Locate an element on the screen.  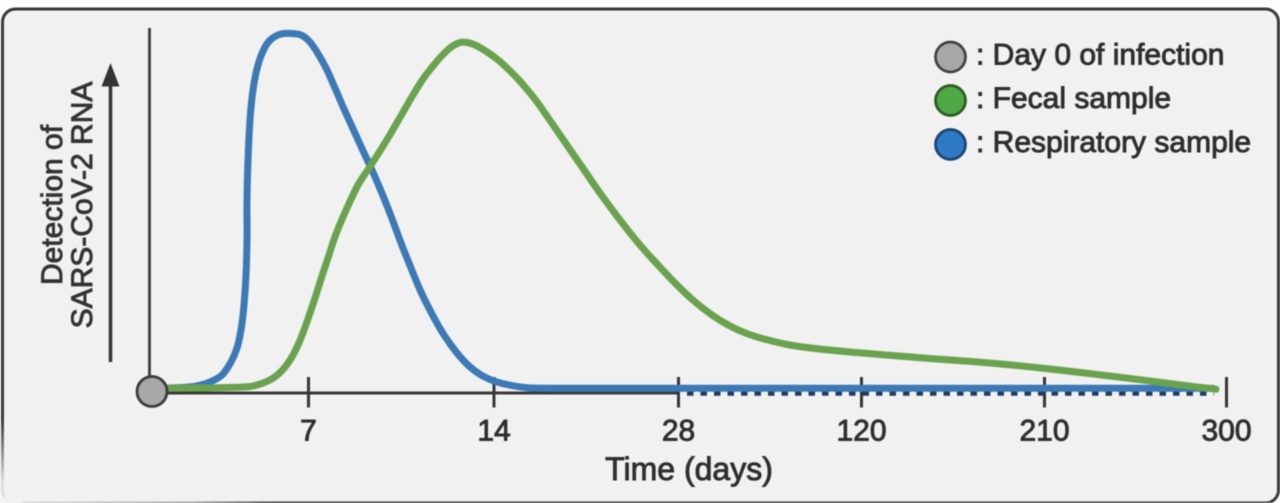
svg-text: 210 is located at coordinates (1044, 431).